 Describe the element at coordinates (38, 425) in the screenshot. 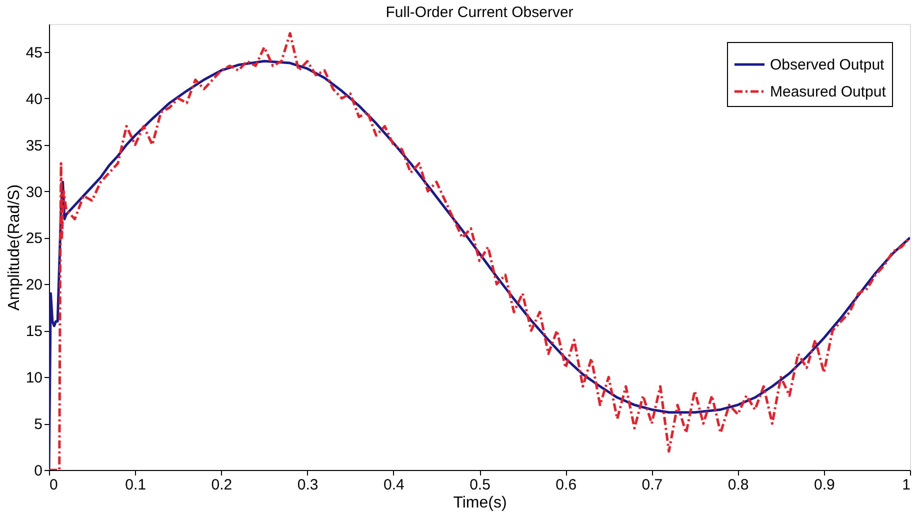

I see `y-tick-label: 5` at that location.